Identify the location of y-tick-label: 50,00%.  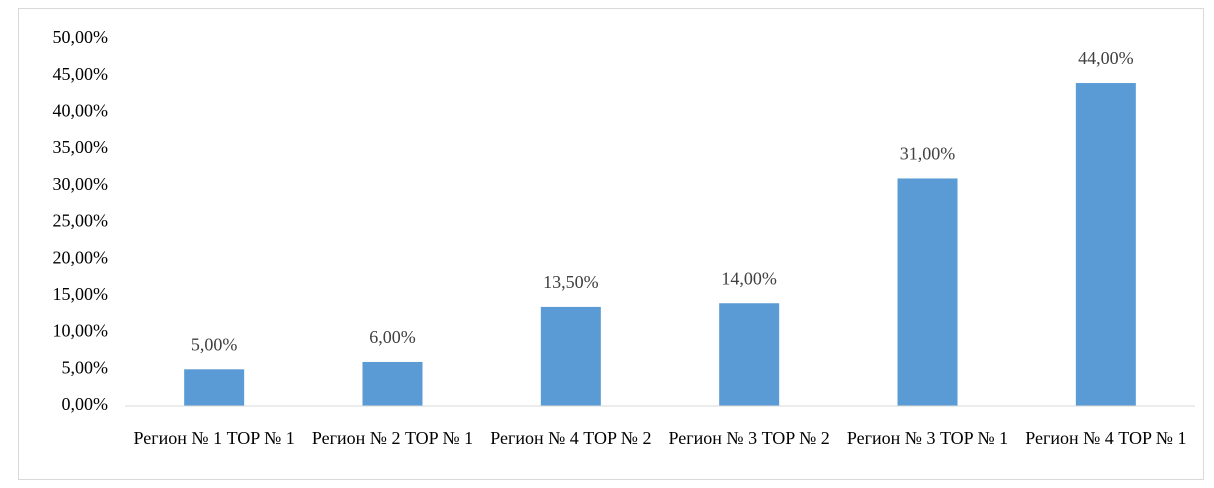
(81, 37).